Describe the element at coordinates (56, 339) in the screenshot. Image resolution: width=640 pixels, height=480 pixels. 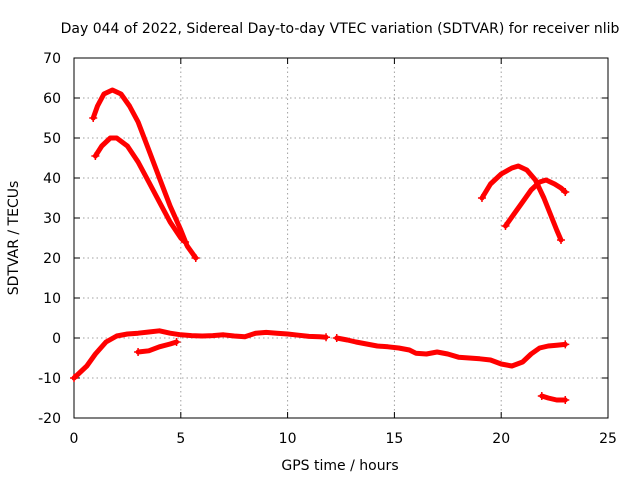
I see `y-tick-label: 0` at that location.